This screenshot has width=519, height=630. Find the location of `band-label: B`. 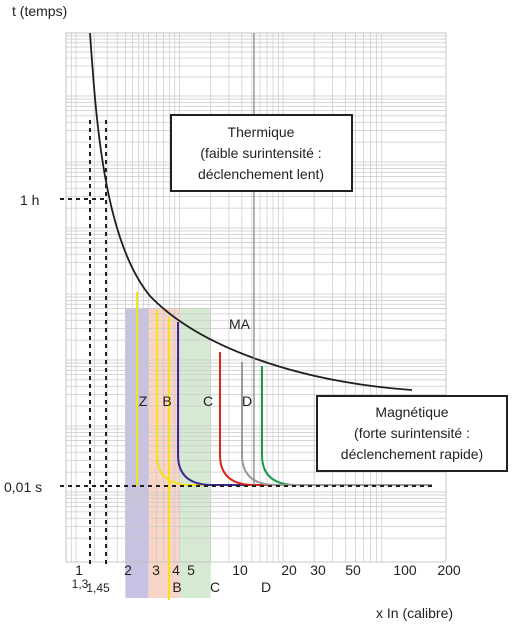

band-label: B is located at coordinates (176, 587).